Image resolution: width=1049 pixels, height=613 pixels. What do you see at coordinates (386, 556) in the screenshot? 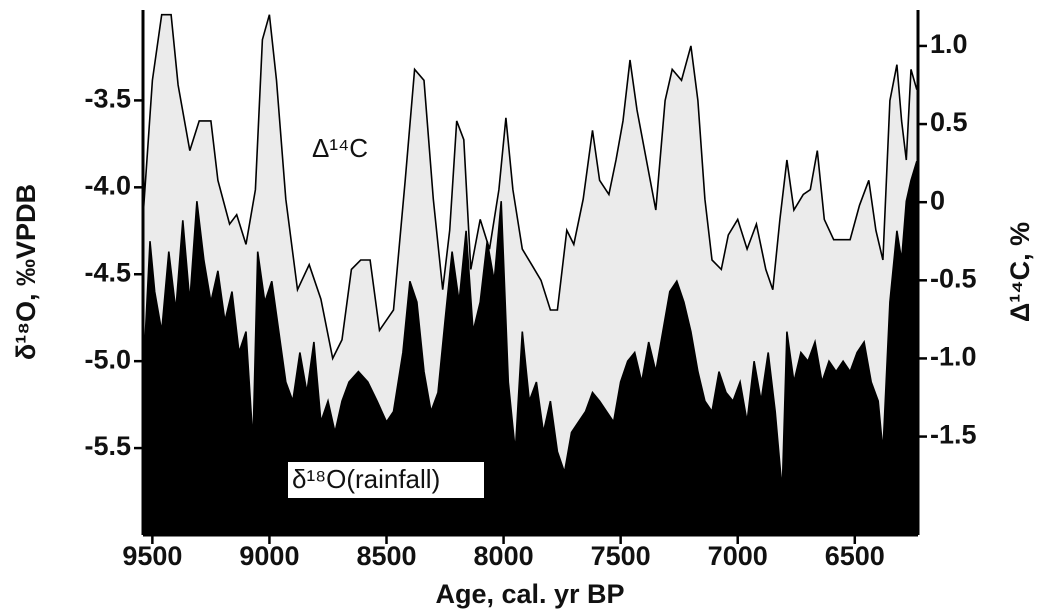
I see `x-tick-label: 8500` at bounding box center [386, 556].